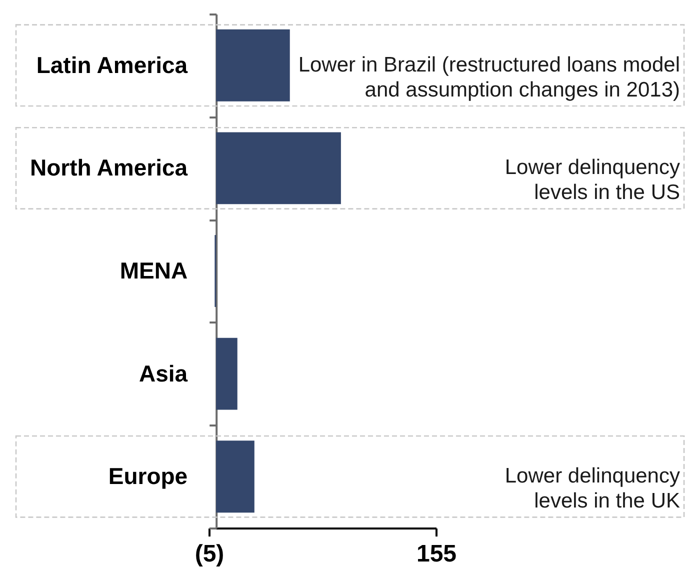 Image resolution: width=685 pixels, height=572 pixels. Describe the element at coordinates (436, 554) in the screenshot. I see `x-tick-label: 155` at that location.